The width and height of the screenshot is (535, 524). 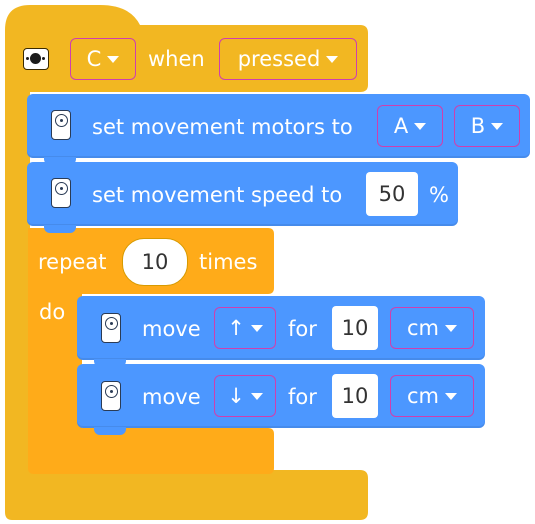 What do you see at coordinates (72, 262) in the screenshot?
I see `repeat-label: repeat` at bounding box center [72, 262].